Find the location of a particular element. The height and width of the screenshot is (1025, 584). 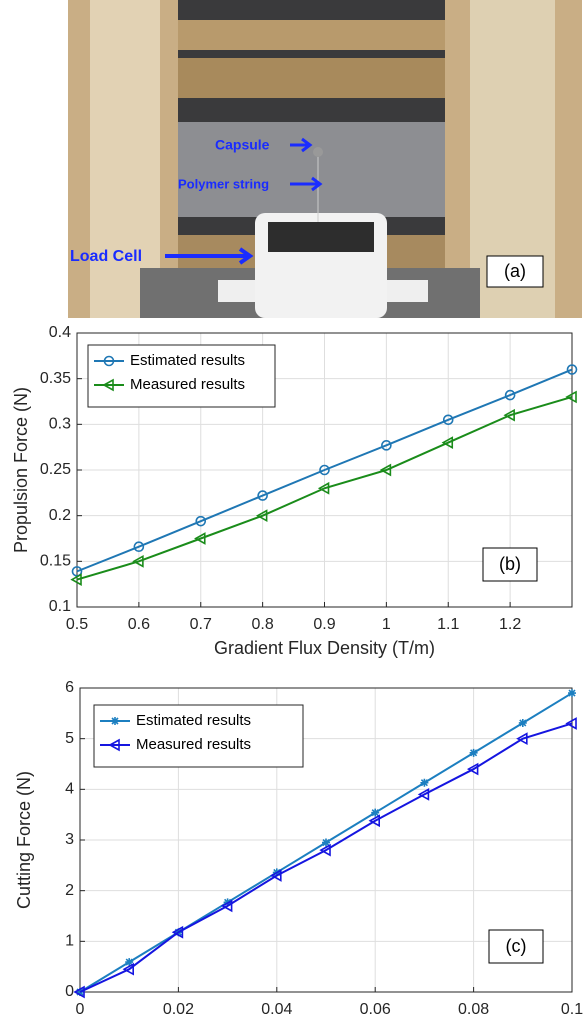

panel-label: (a) is located at coordinates (515, 271).